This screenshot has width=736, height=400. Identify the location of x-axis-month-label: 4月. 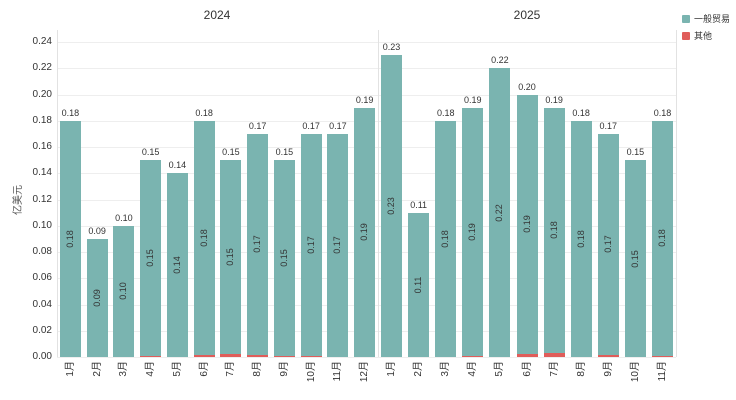
(151, 369).